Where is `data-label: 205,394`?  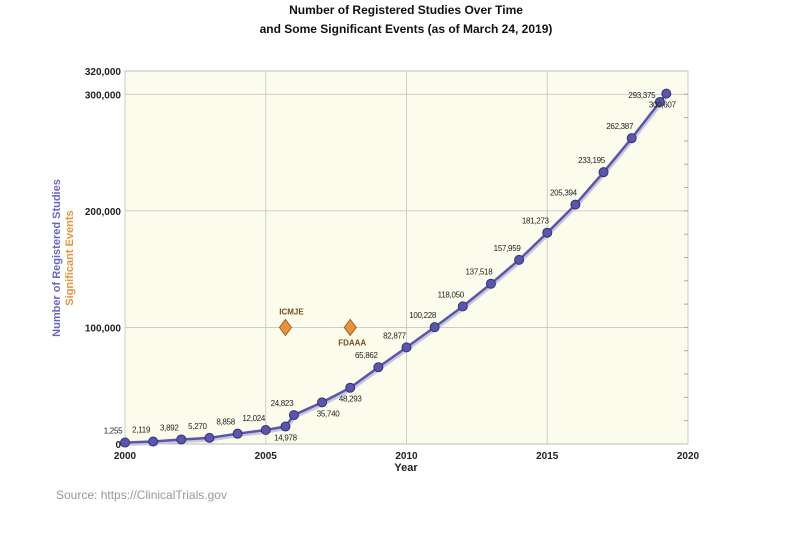
data-label: 205,394 is located at coordinates (564, 193).